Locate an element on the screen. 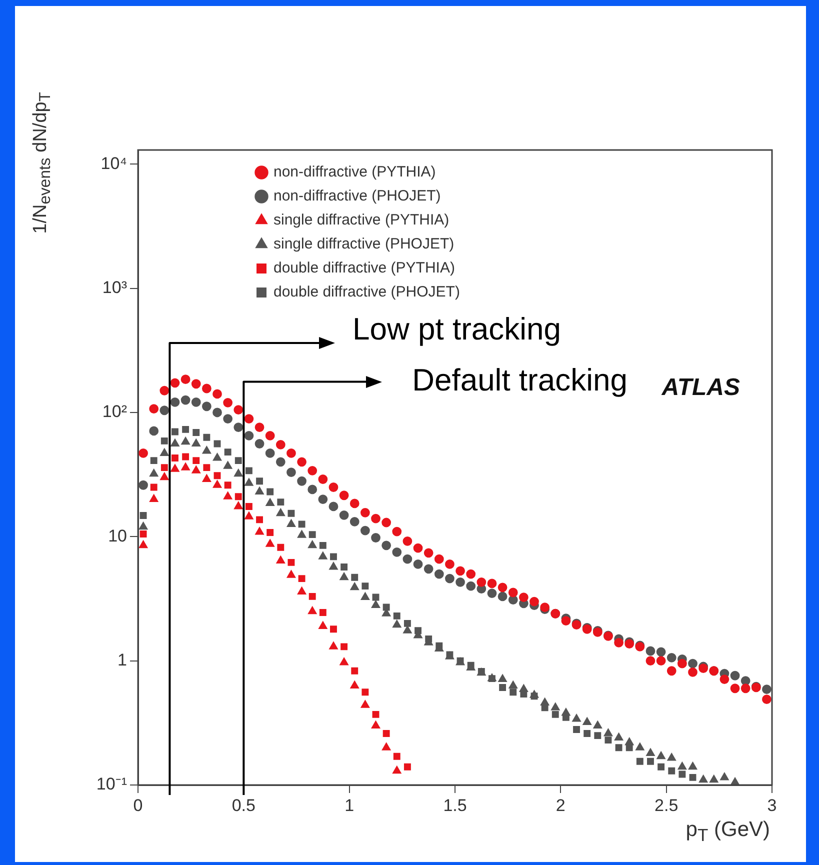 This screenshot has height=865, width=819. y-tick-label: 10⁻¹ is located at coordinates (112, 784).